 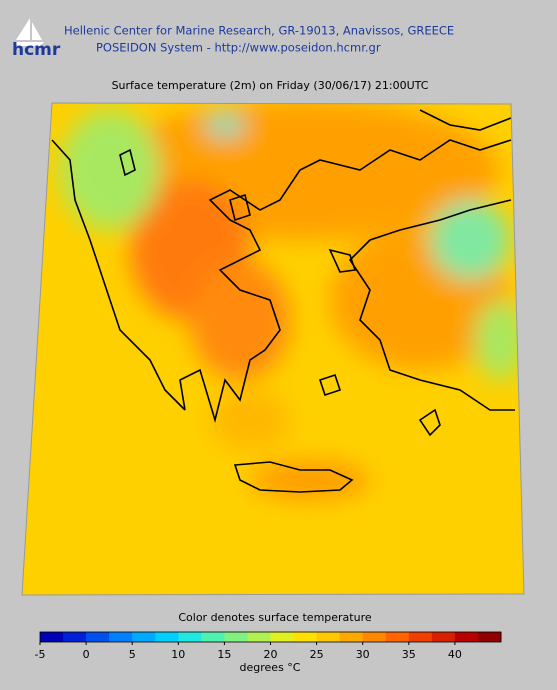 What do you see at coordinates (132, 654) in the screenshot?
I see `colorbar-tick-label: 5` at bounding box center [132, 654].